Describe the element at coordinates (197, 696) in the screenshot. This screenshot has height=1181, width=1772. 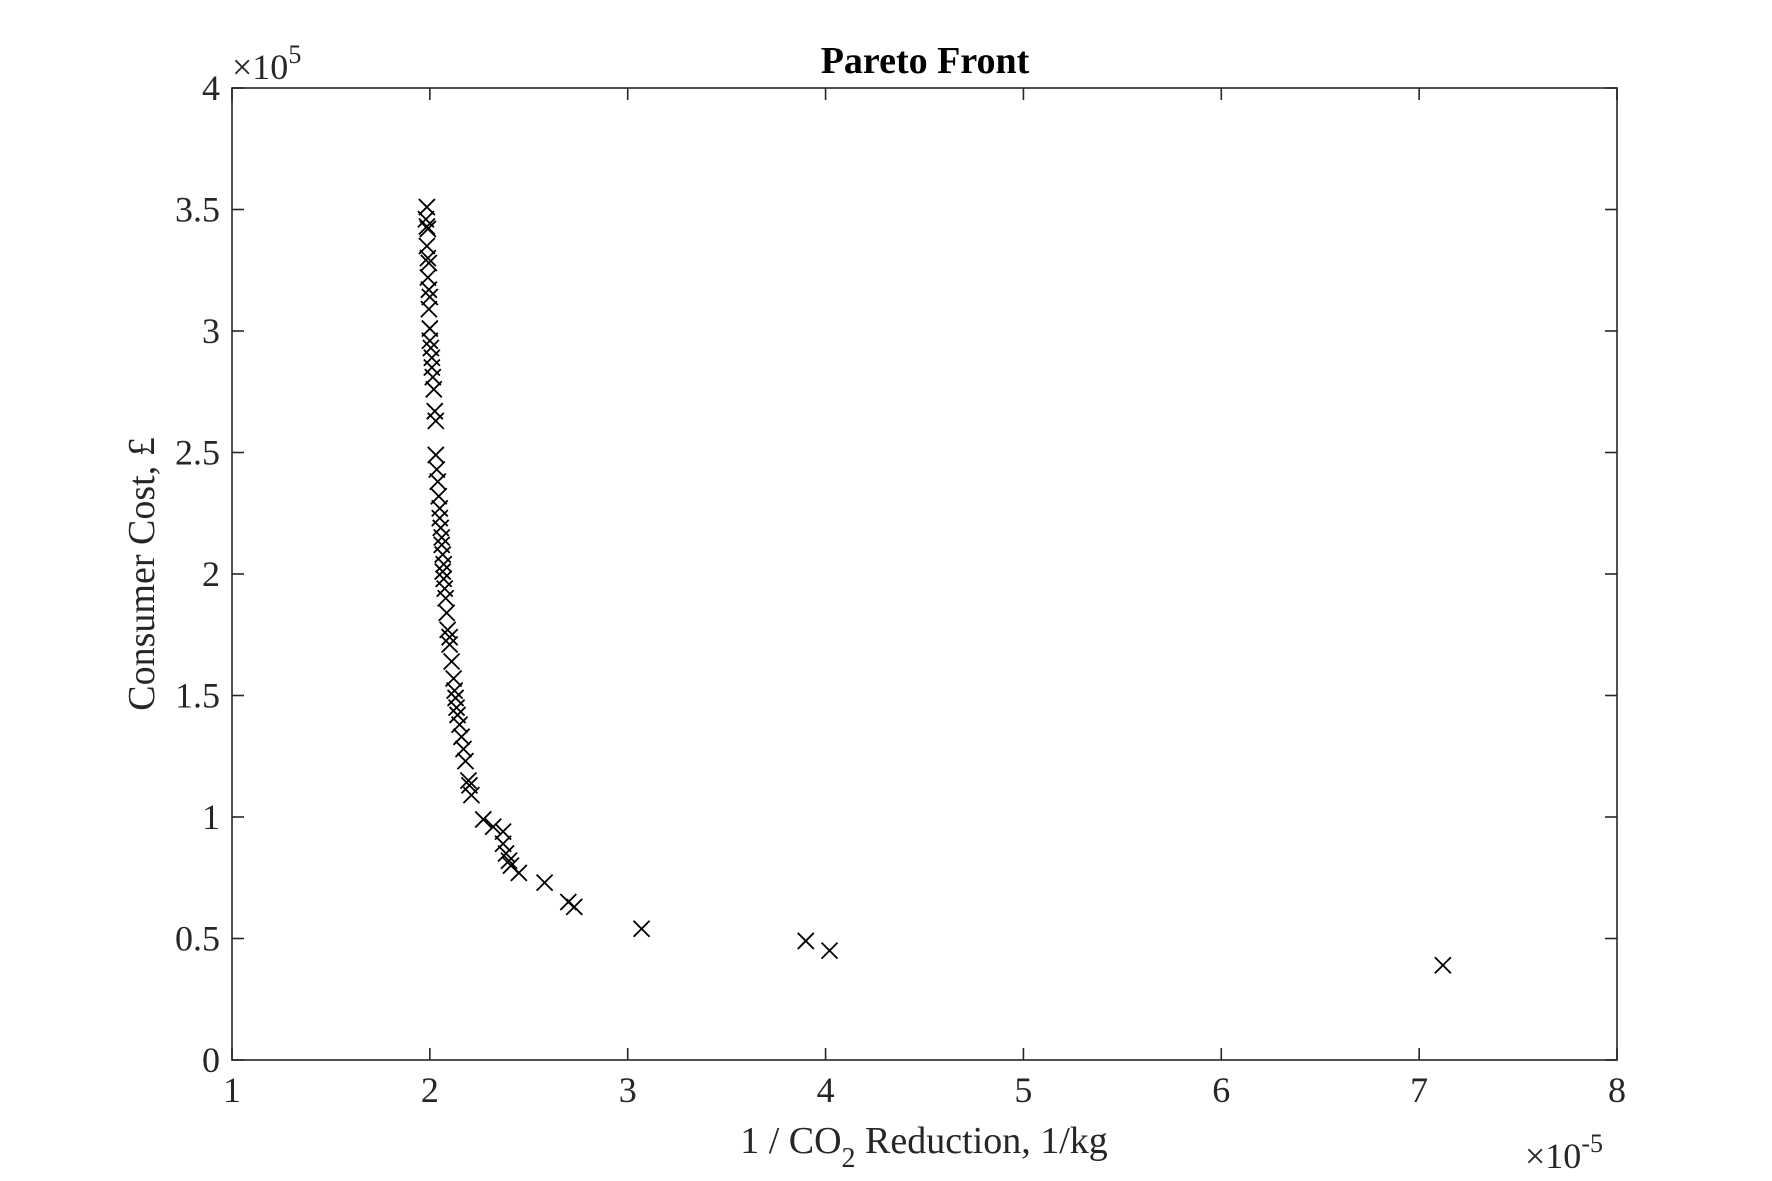
I see `y-tick-label: 1.5` at that location.